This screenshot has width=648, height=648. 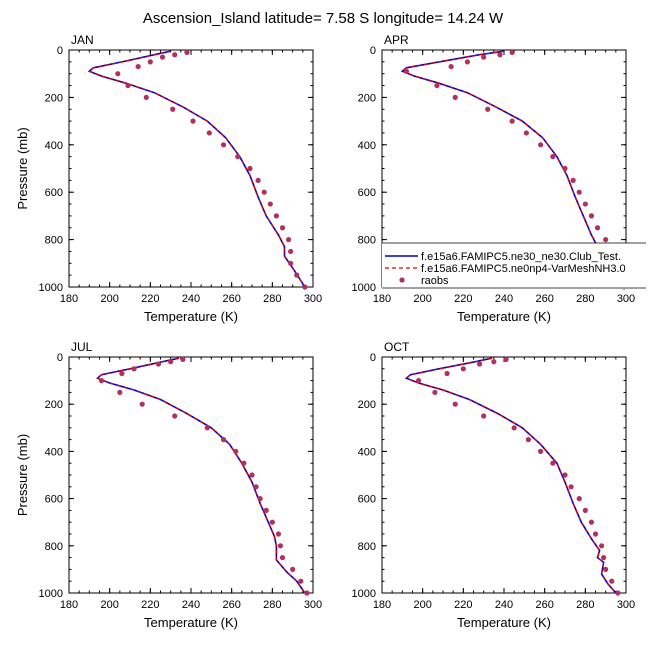 What do you see at coordinates (109, 605) in the screenshot?
I see `x-tick-label: 200` at bounding box center [109, 605].